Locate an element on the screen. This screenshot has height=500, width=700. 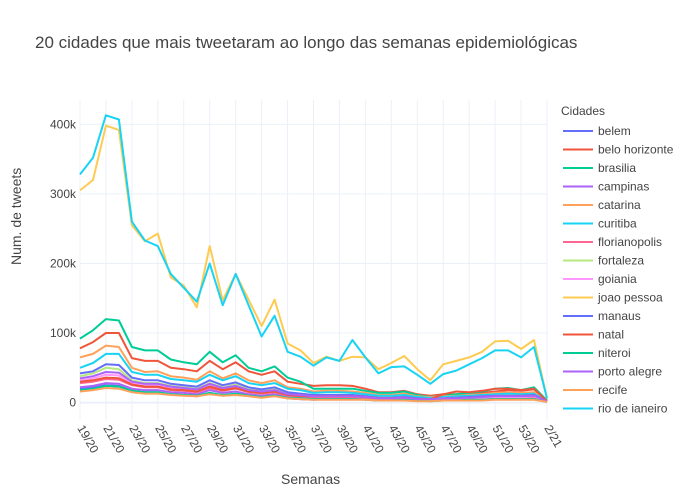
x-tick-label: 21/20 is located at coordinates (113, 439).